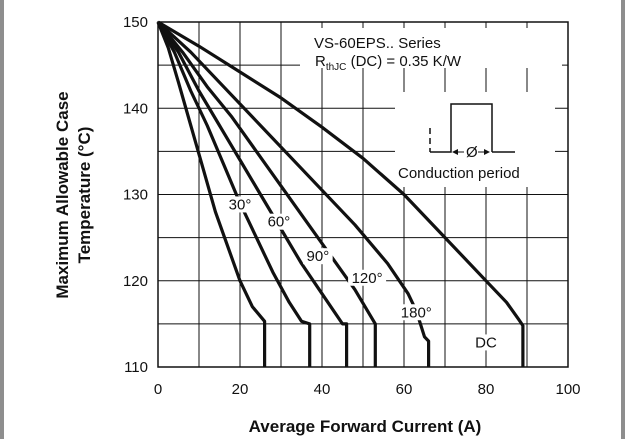 This screenshot has width=625, height=439. Describe the element at coordinates (487, 152) in the screenshot. I see `phi-arrow-right-head` at that location.